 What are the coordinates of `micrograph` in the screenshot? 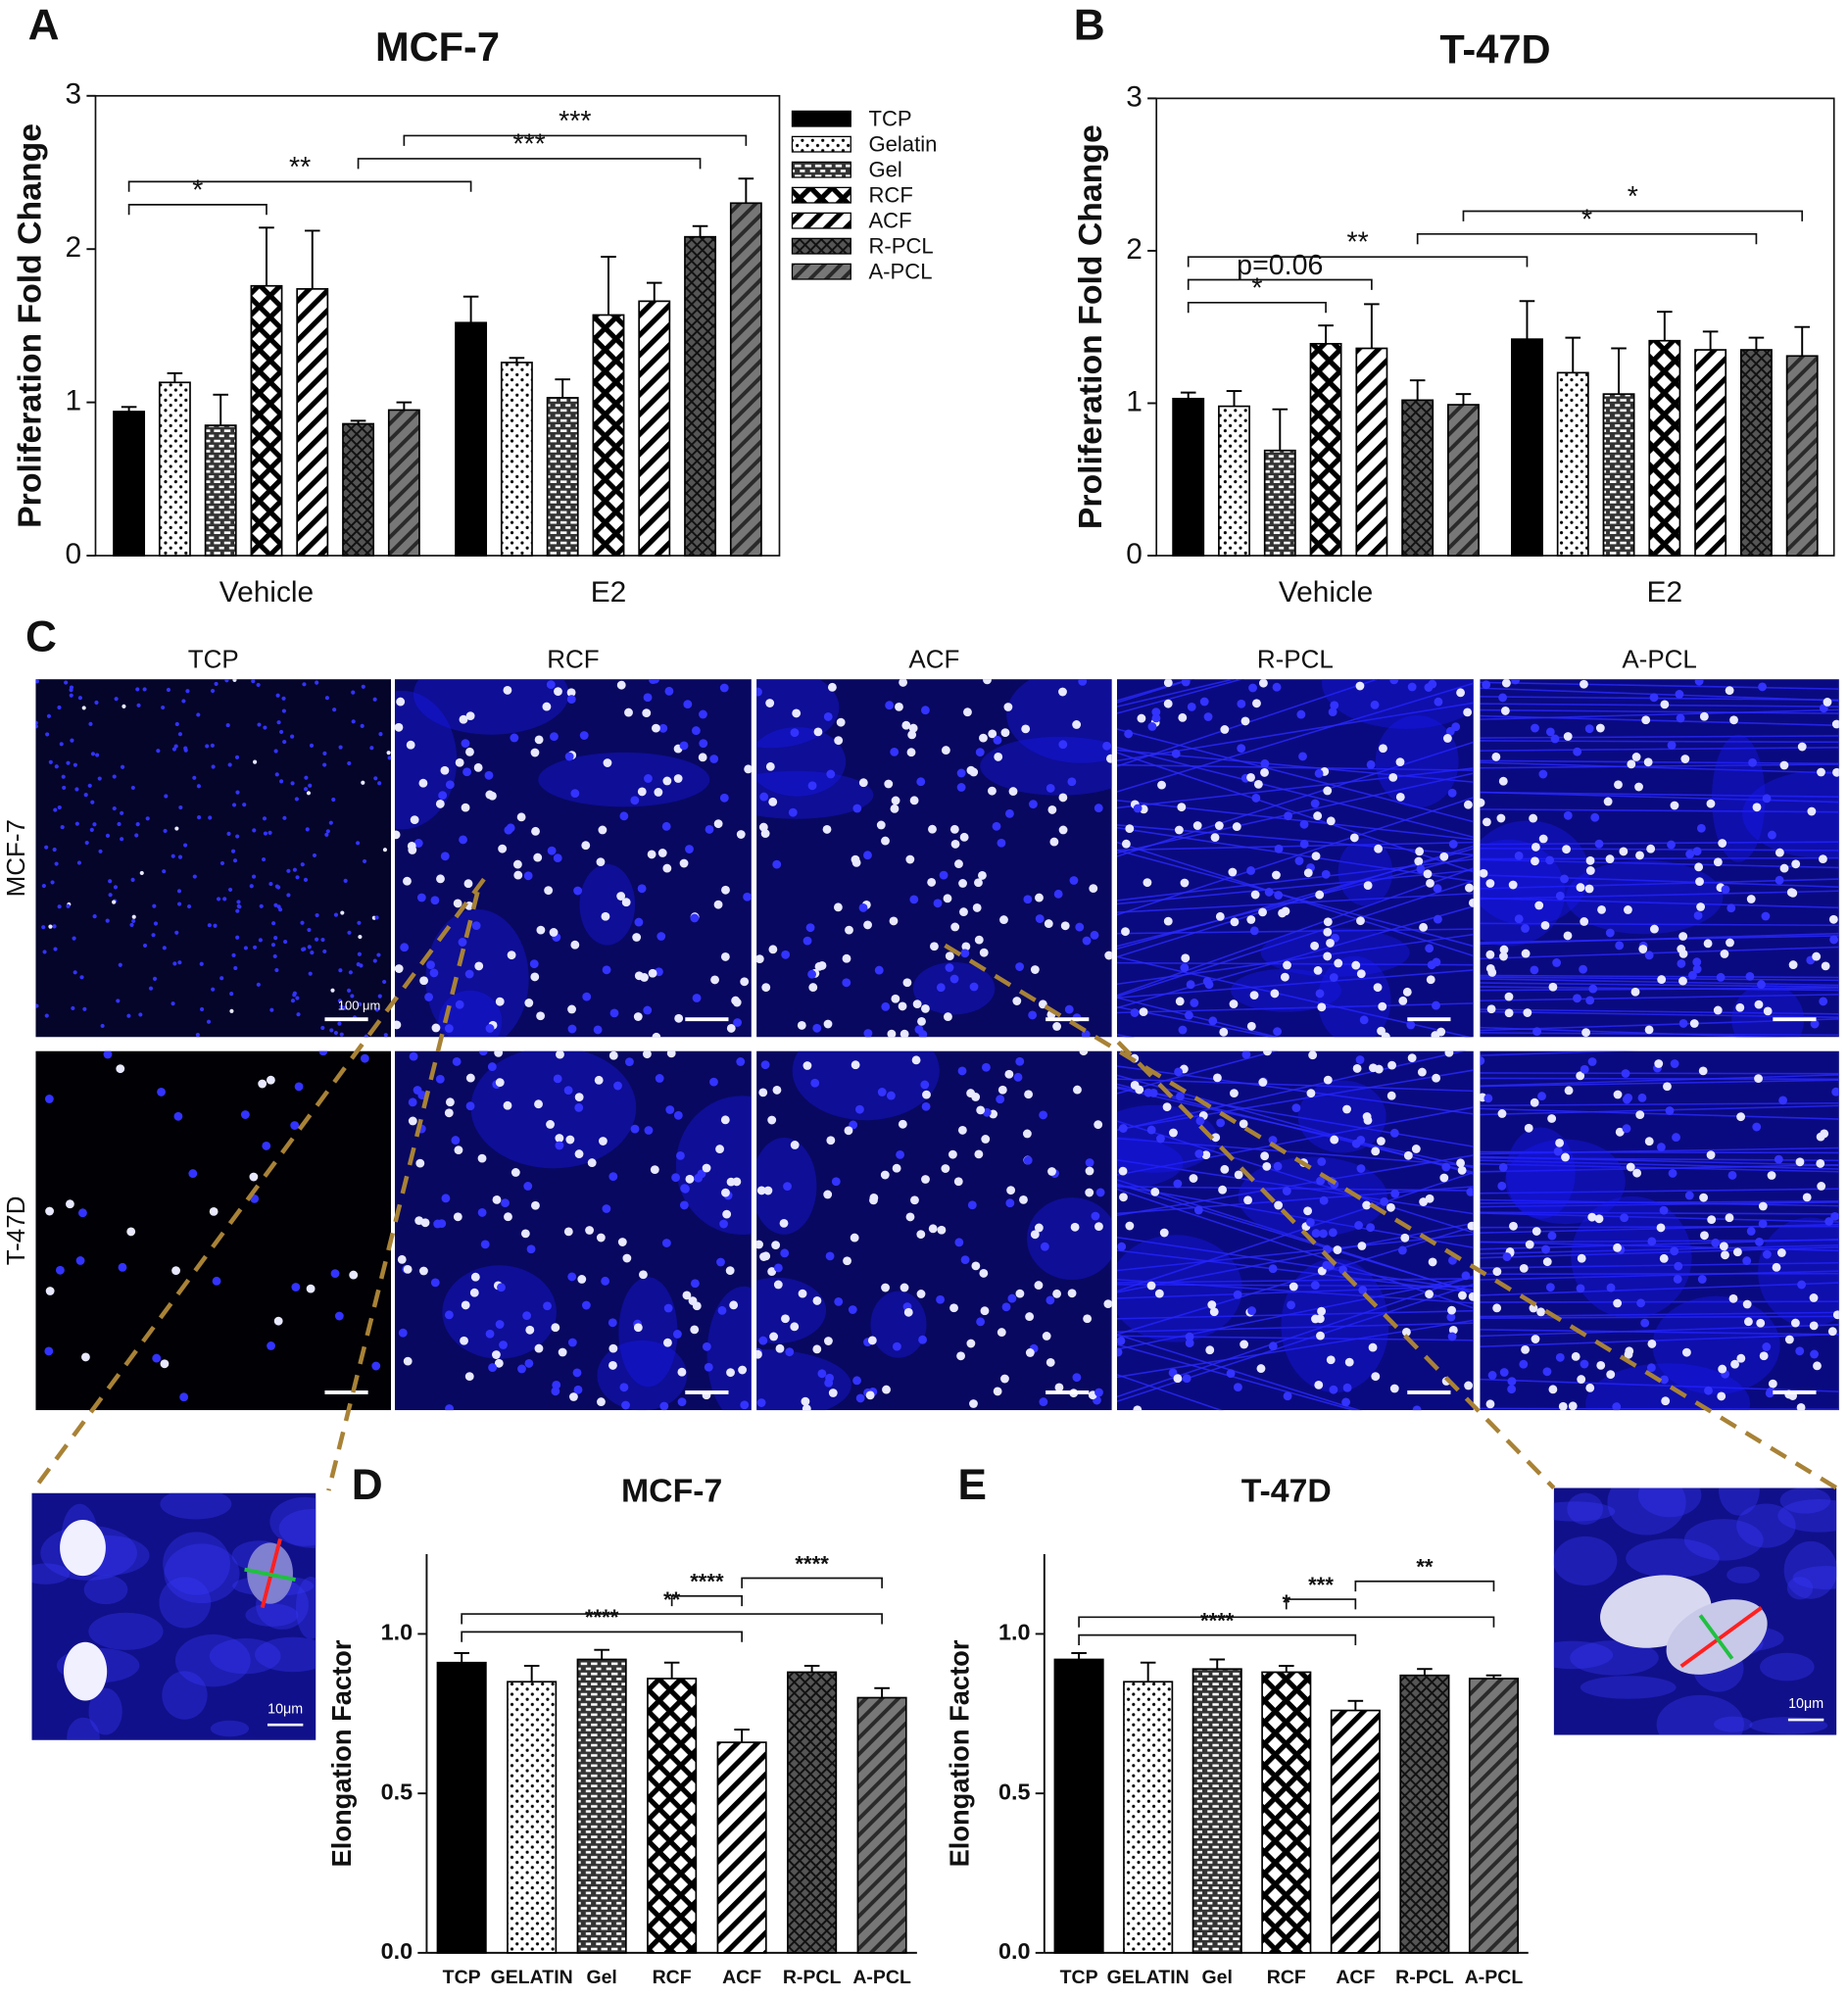 It's located at (1295, 1230).